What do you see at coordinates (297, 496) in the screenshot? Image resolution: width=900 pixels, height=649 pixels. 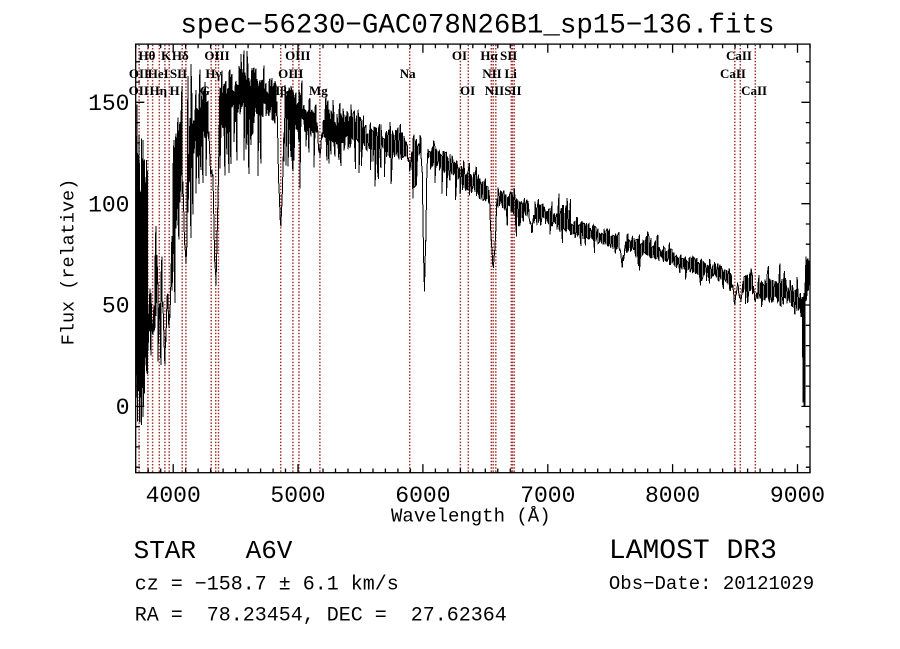 I see `svg-text: 5000` at bounding box center [297, 496].